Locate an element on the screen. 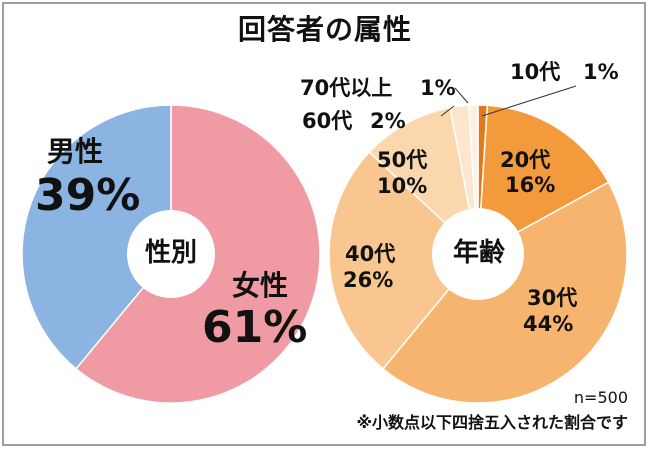  rounding-note: ※小数点以下四捨五入された割合です is located at coordinates (492, 422).